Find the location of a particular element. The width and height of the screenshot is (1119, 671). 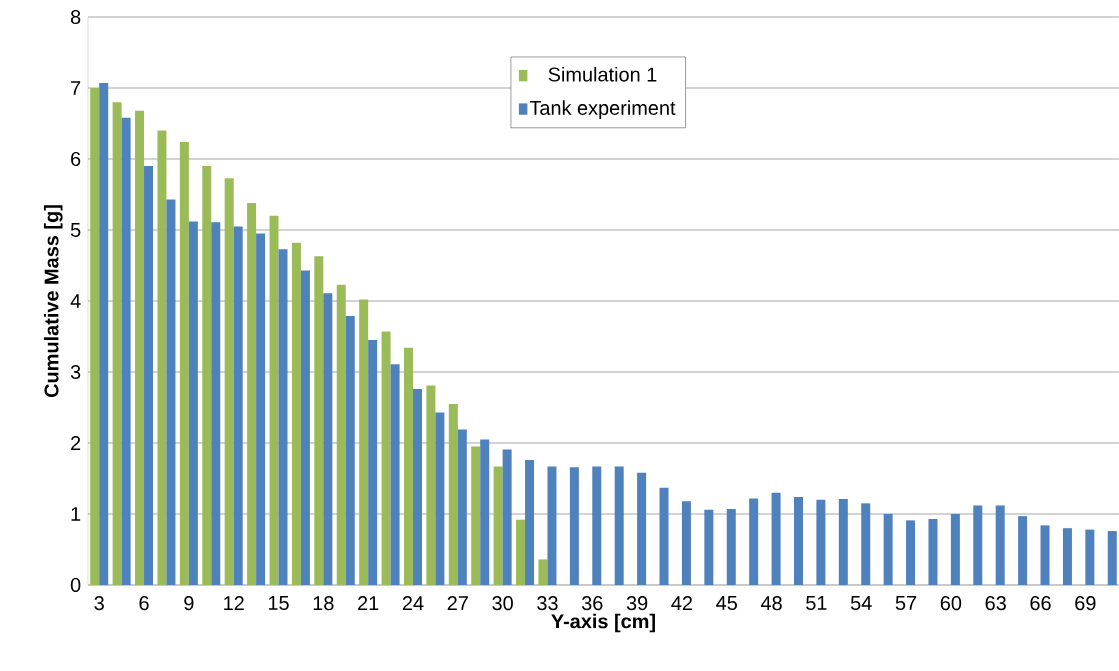

x-axis-title: Y-axis [cm] is located at coordinates (603, 623).